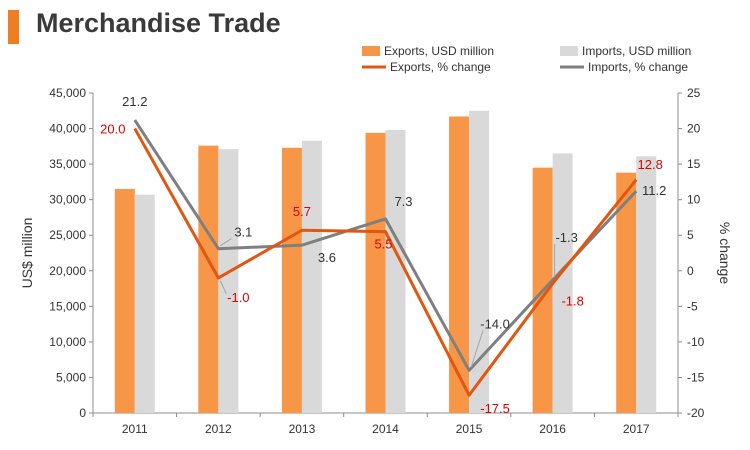  What do you see at coordinates (459, 264) in the screenshot?
I see `bar-exports-2015` at bounding box center [459, 264].